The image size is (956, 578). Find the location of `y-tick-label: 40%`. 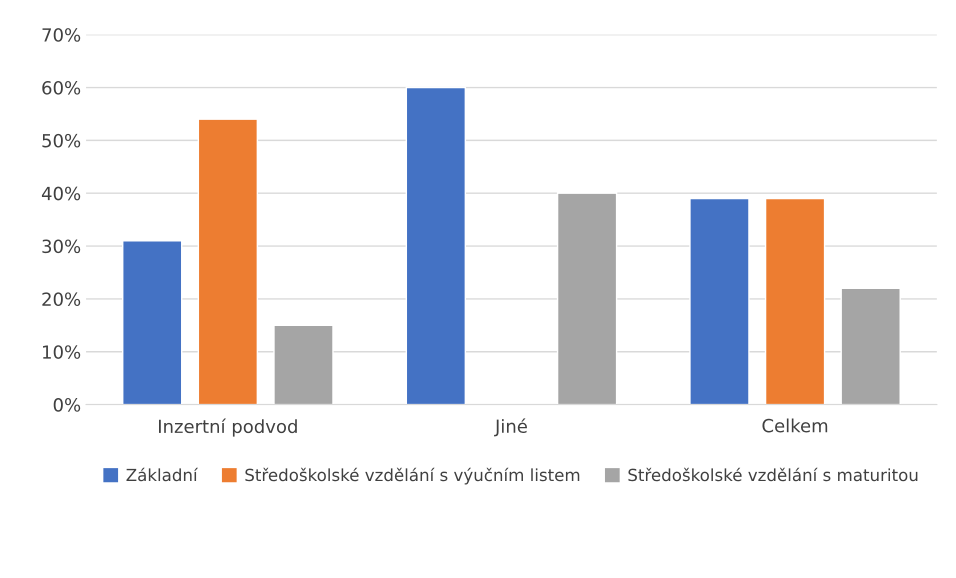

y-tick-label: 40% is located at coordinates (61, 193).